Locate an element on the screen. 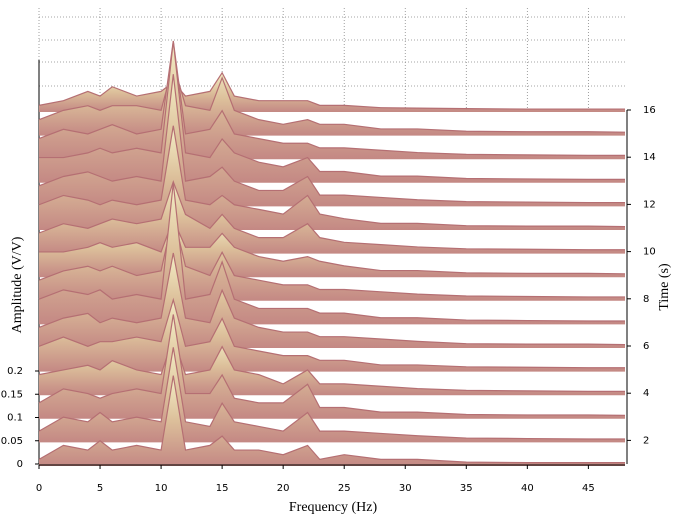  x-tick-label: 45 is located at coordinates (588, 488).